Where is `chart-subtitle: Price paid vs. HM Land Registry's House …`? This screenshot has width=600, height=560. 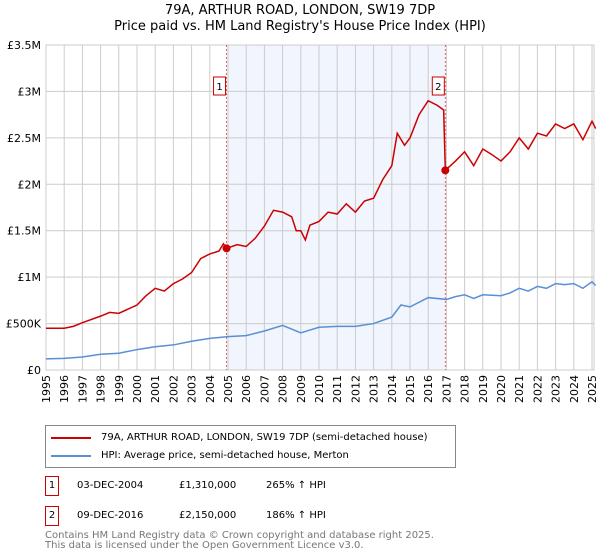 chart-subtitle: Price paid vs. HM Land Registry's House … is located at coordinates (300, 26).